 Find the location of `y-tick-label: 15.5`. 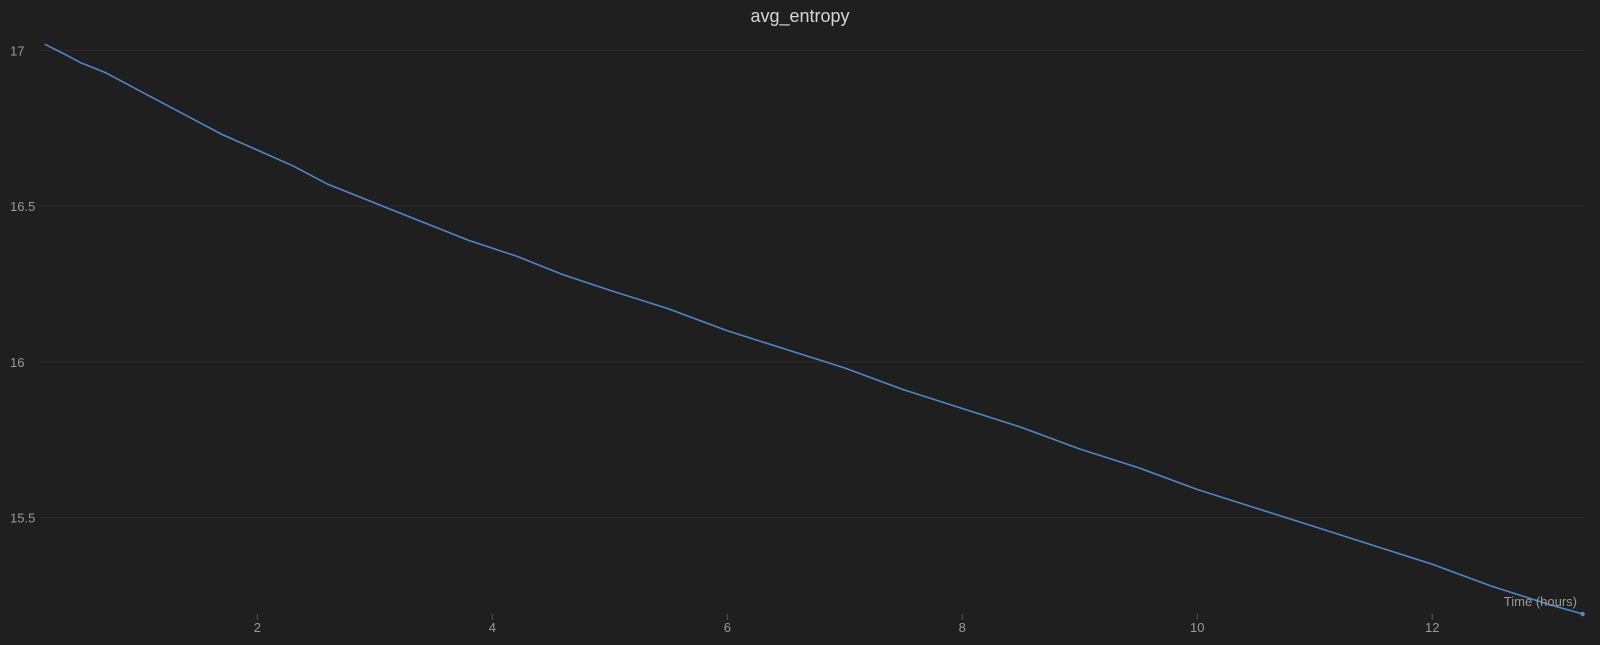

y-tick-label: 15.5 is located at coordinates (22, 517).